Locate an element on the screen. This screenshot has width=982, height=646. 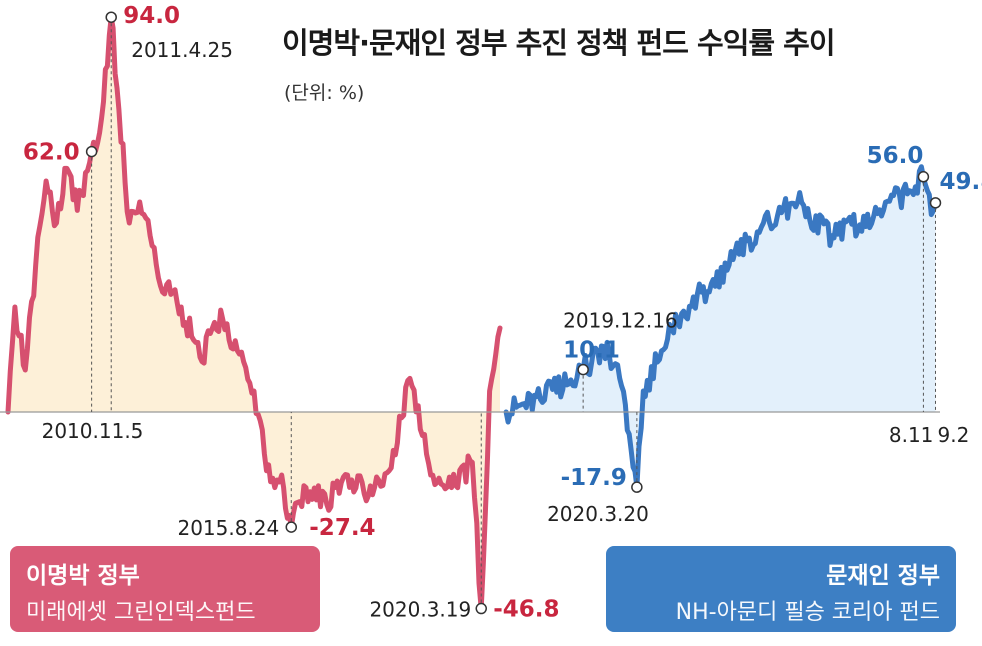
lee-value-label: -27.4 is located at coordinates (342, 528).